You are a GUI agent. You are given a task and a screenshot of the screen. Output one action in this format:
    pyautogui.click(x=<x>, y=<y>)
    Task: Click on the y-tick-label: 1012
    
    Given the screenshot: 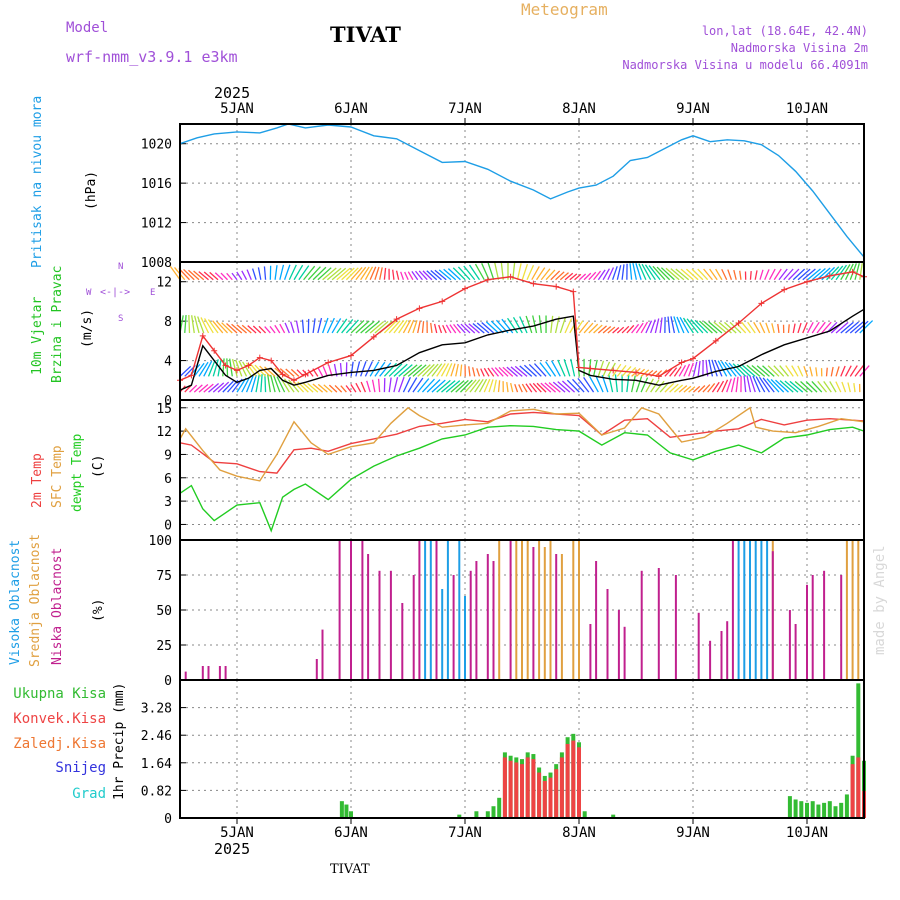 What is the action you would take?
    pyautogui.click(x=156, y=224)
    